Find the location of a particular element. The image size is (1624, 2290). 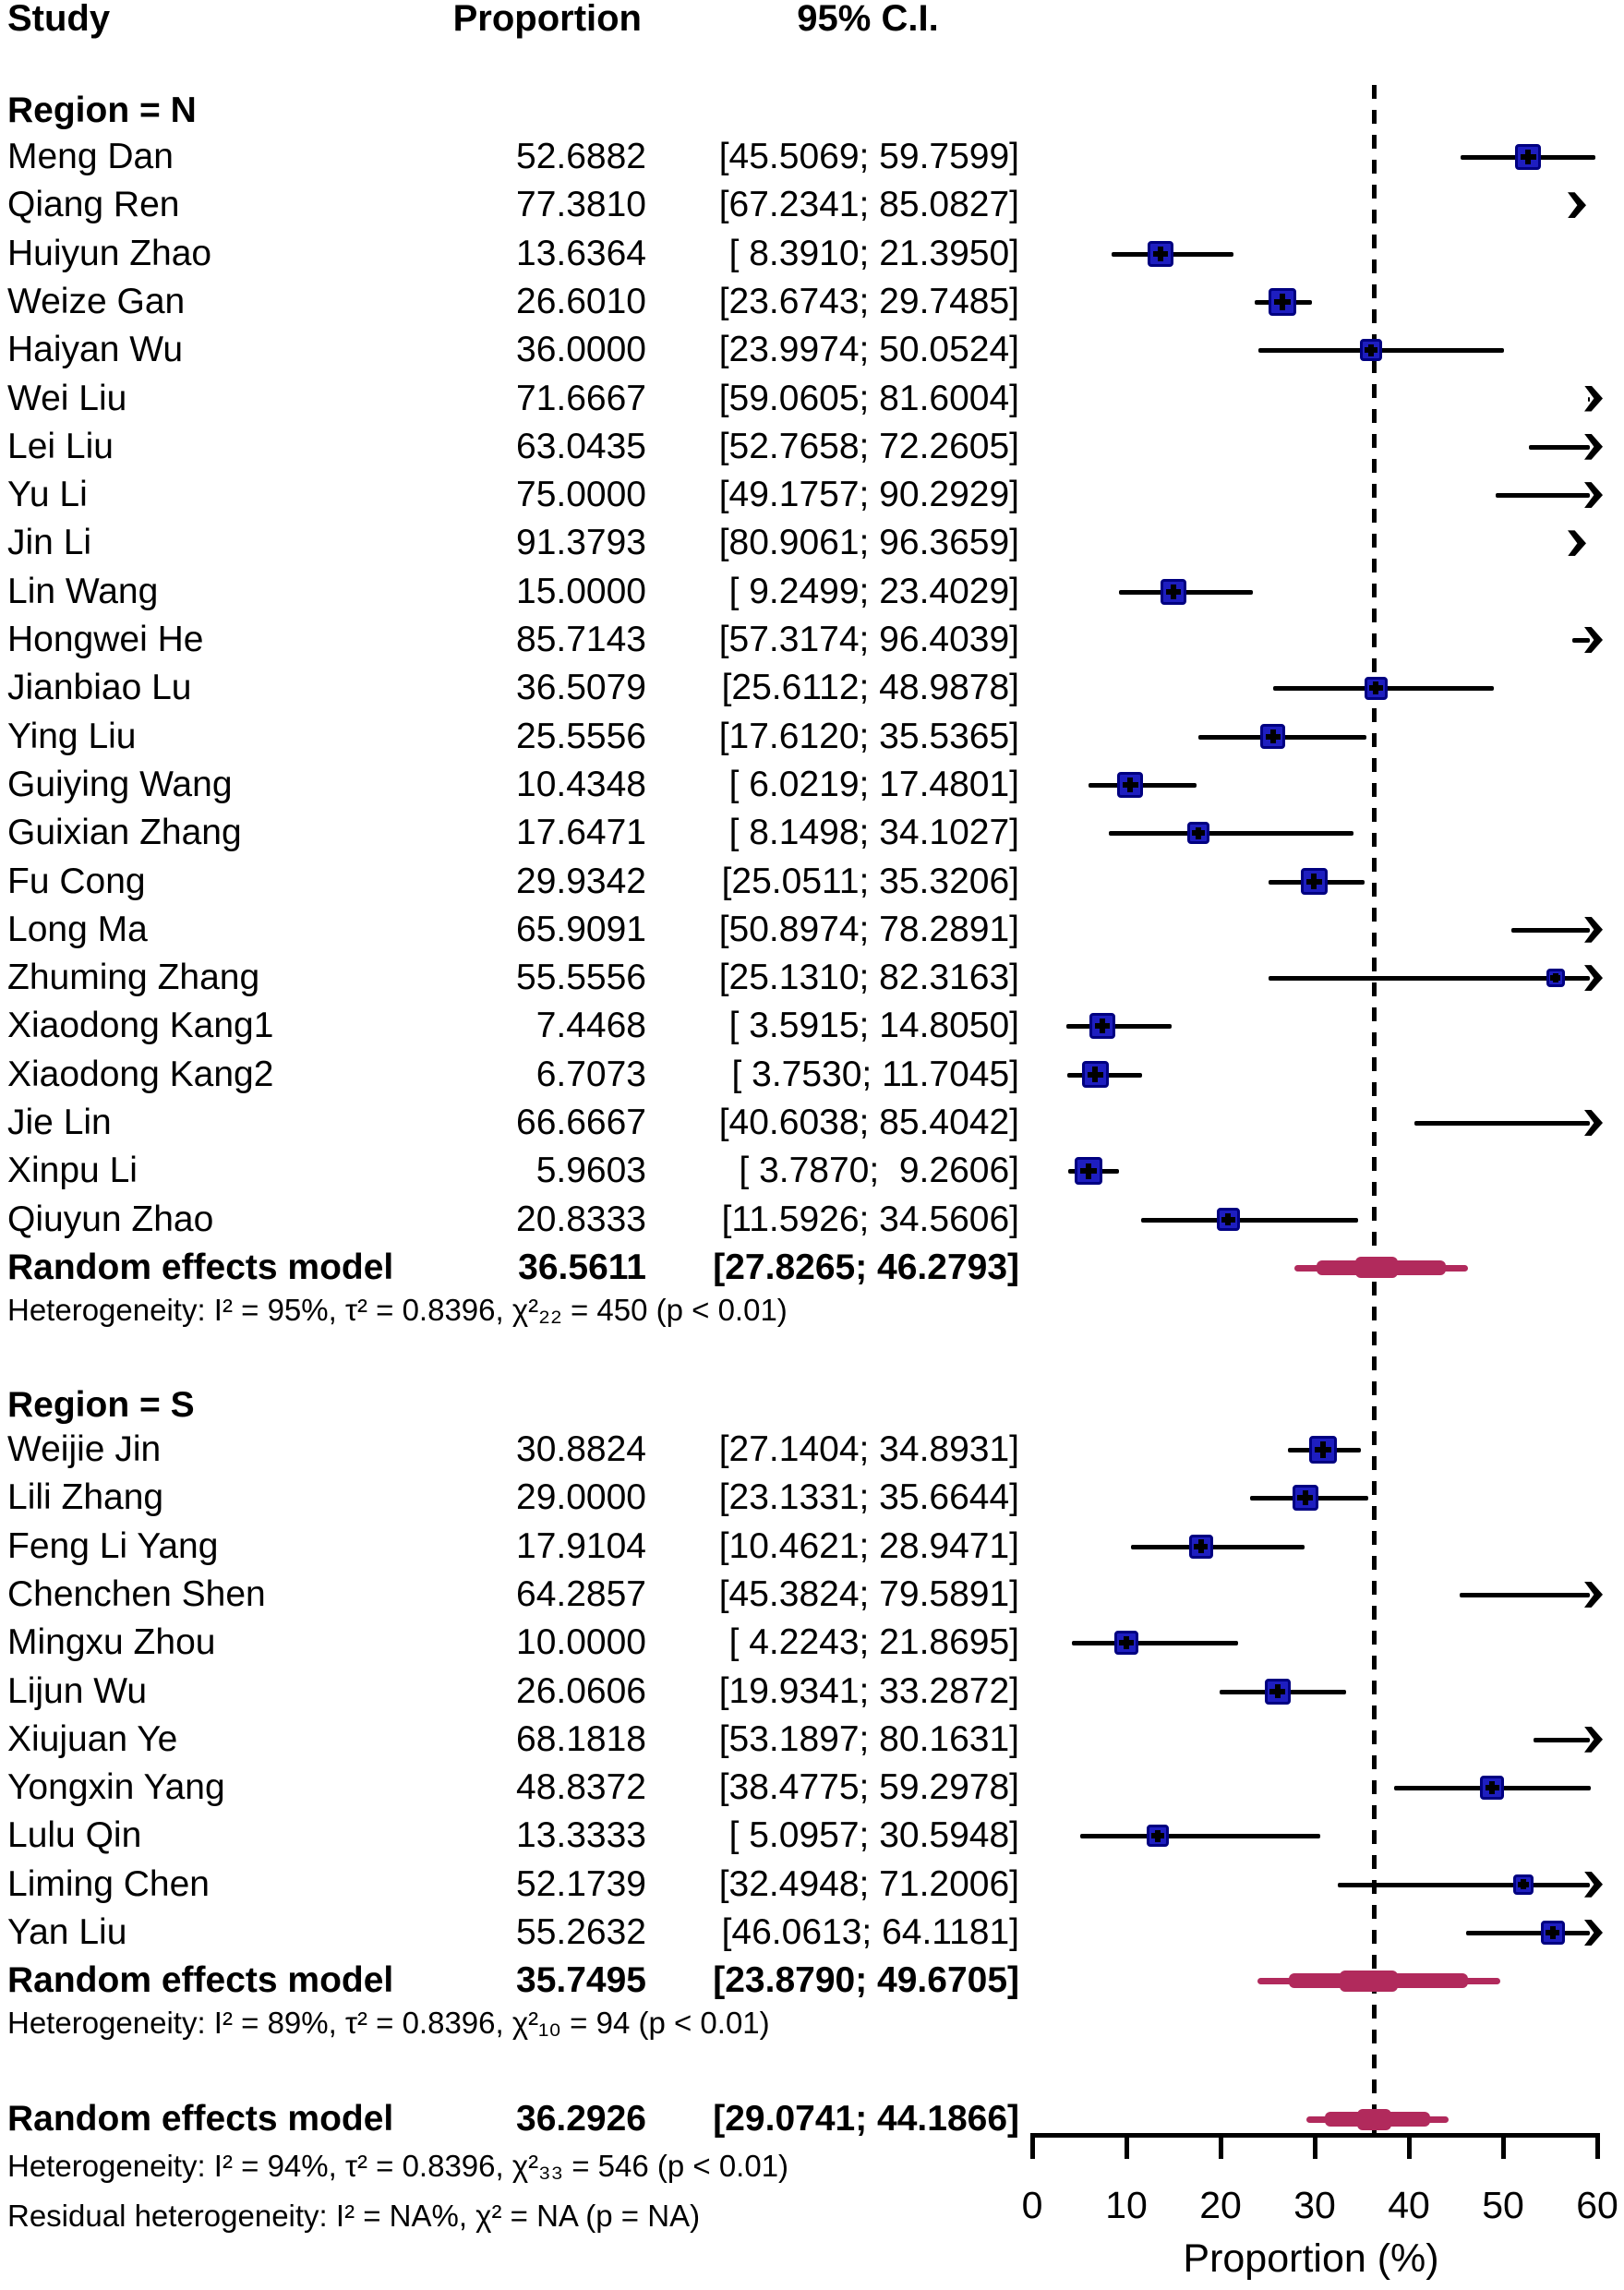

study-name: Xinpu Li is located at coordinates (72, 1171).